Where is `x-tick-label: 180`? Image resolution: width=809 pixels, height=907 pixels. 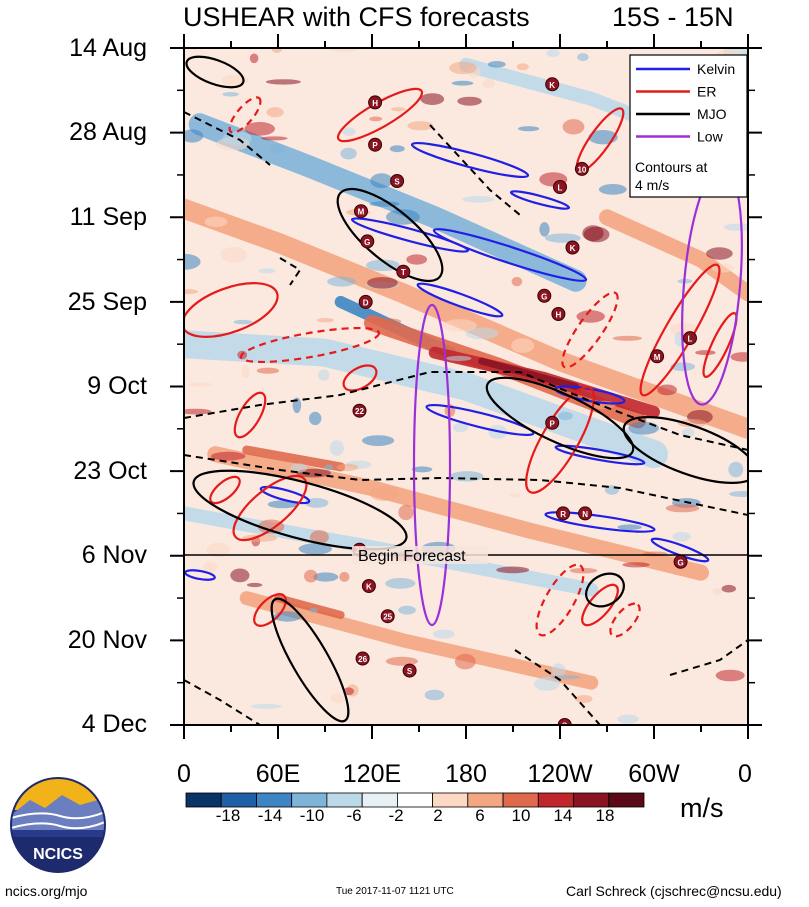
x-tick-label: 180 is located at coordinates (466, 774).